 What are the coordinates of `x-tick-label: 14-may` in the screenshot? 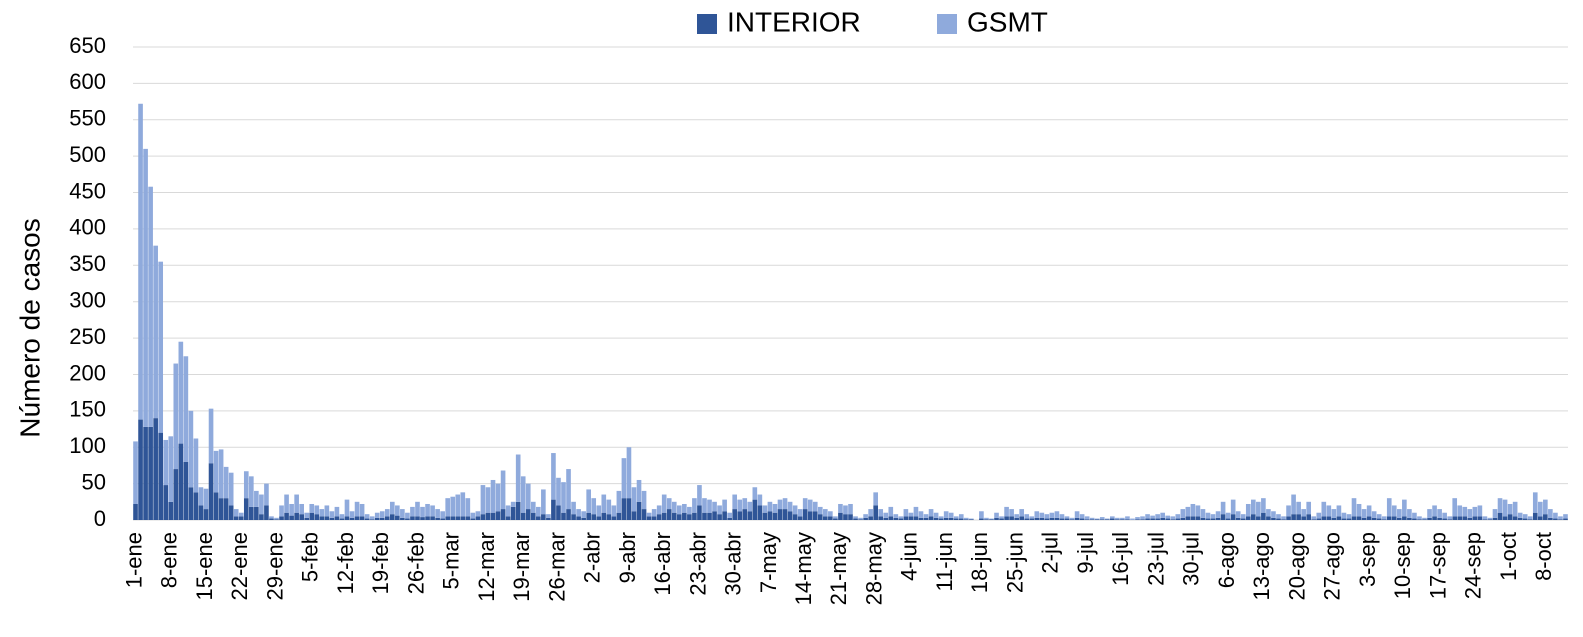 It's located at (803, 568).